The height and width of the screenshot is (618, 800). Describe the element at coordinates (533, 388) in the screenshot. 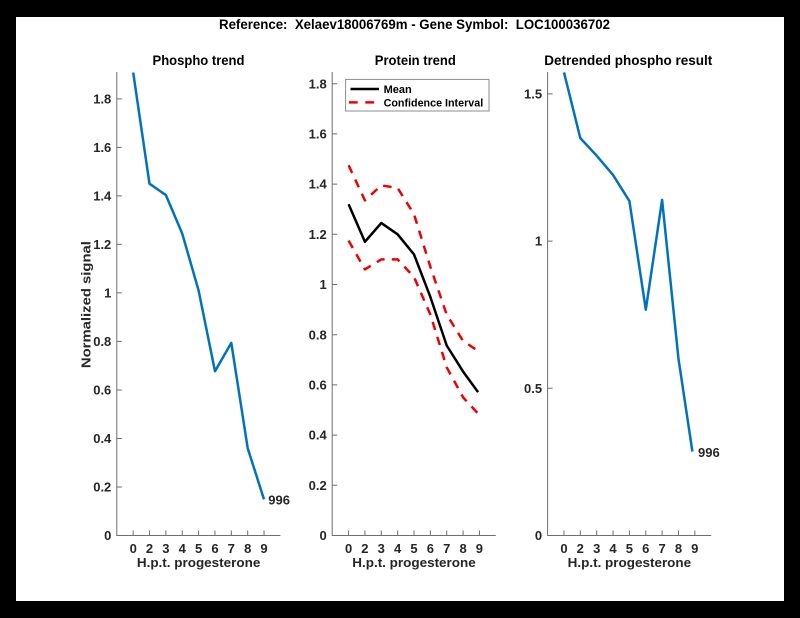

I see `svg-text: 0.5` at that location.